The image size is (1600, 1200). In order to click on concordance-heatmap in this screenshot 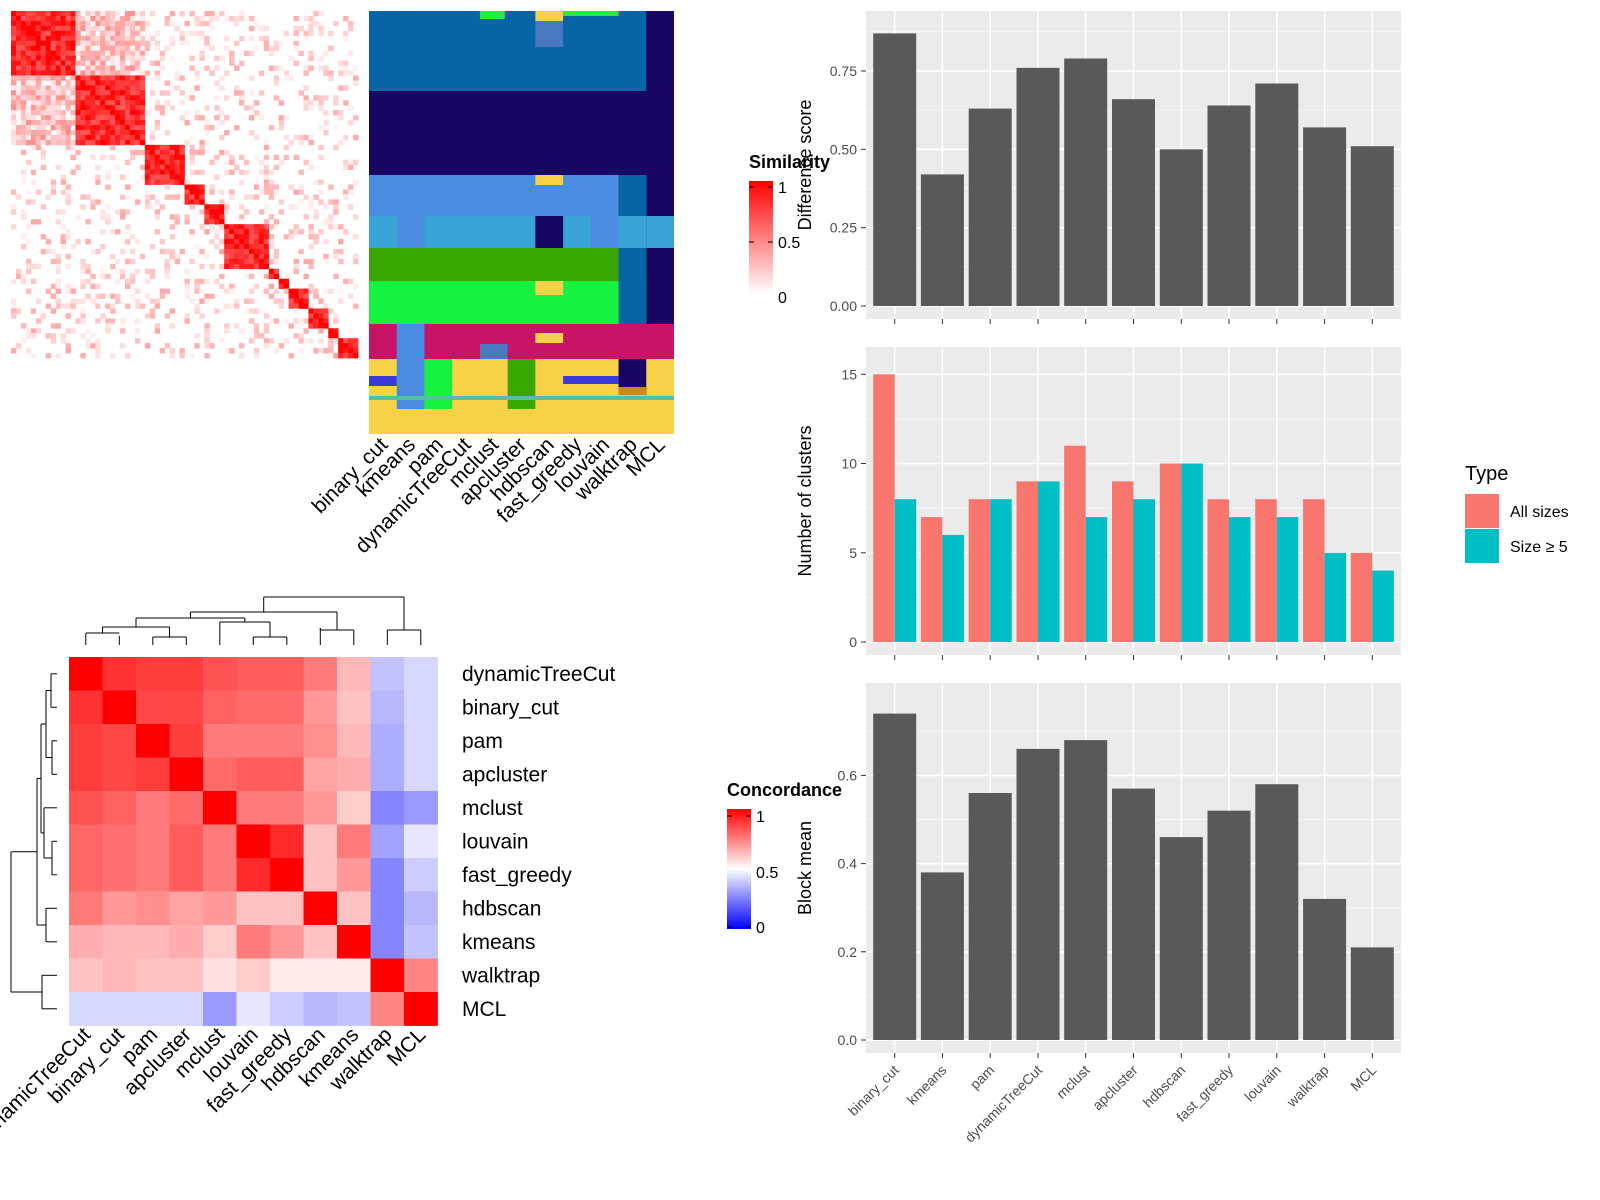, I will do `click(253, 841)`.